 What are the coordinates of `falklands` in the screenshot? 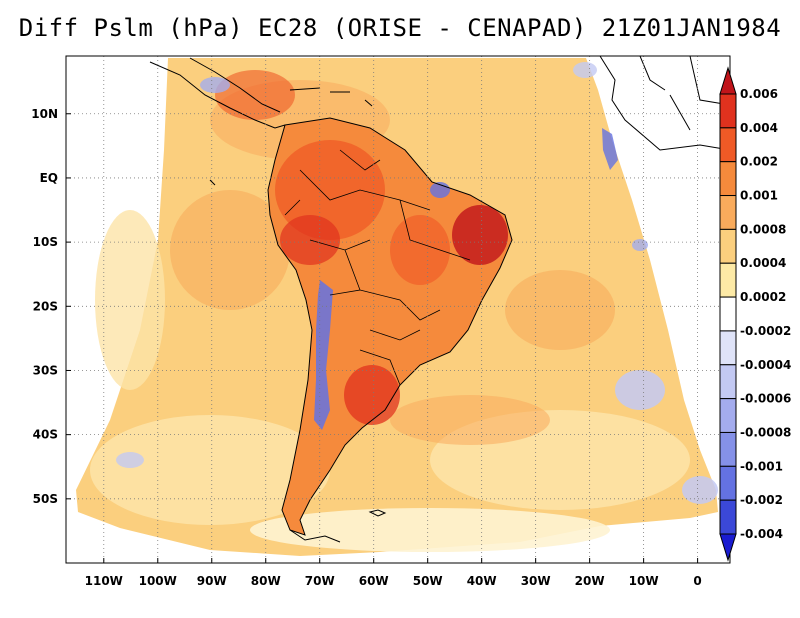 It's located at (377, 513).